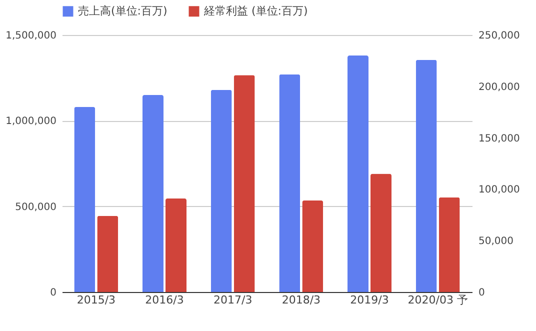 This screenshot has width=536, height=331. Describe the element at coordinates (35, 207) in the screenshot. I see `y-tick-label: 500,000` at that location.